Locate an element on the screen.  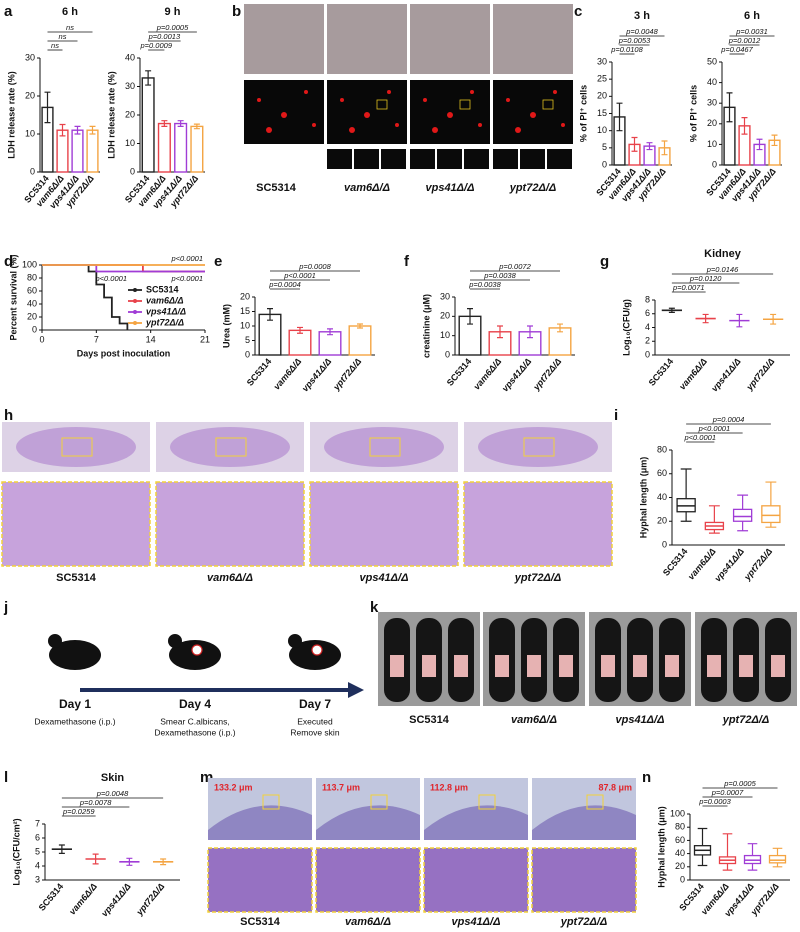
y-axis-label: % of PI⁺ cells is located at coordinates (583, 113).